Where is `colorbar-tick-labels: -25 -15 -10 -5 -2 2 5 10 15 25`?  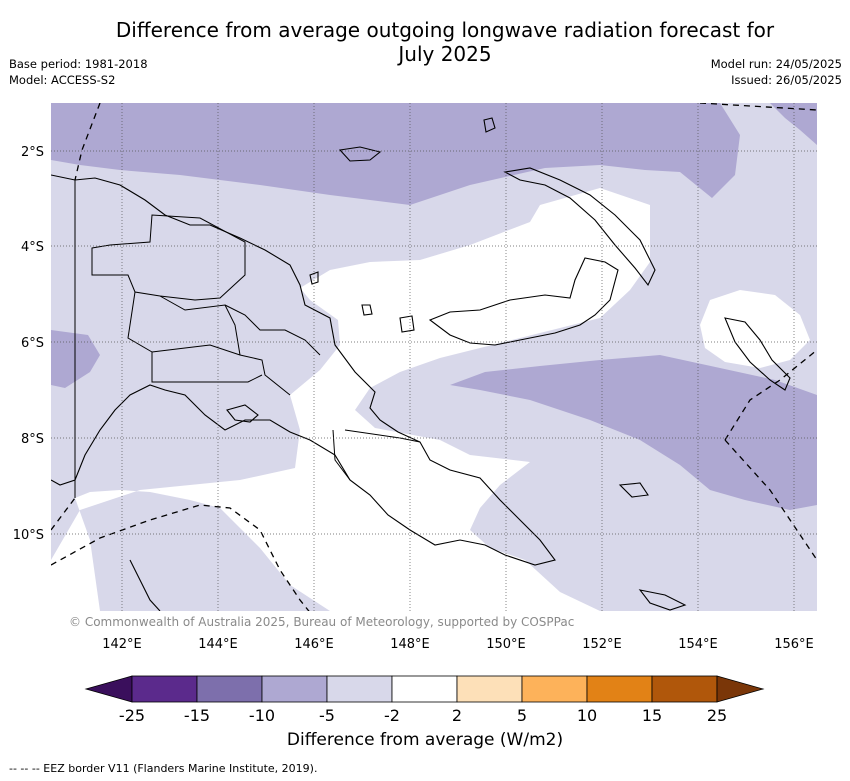
colorbar-tick-labels: -25 -15 -10 -5 -2 2 5 10 15 25 is located at coordinates (423, 715).